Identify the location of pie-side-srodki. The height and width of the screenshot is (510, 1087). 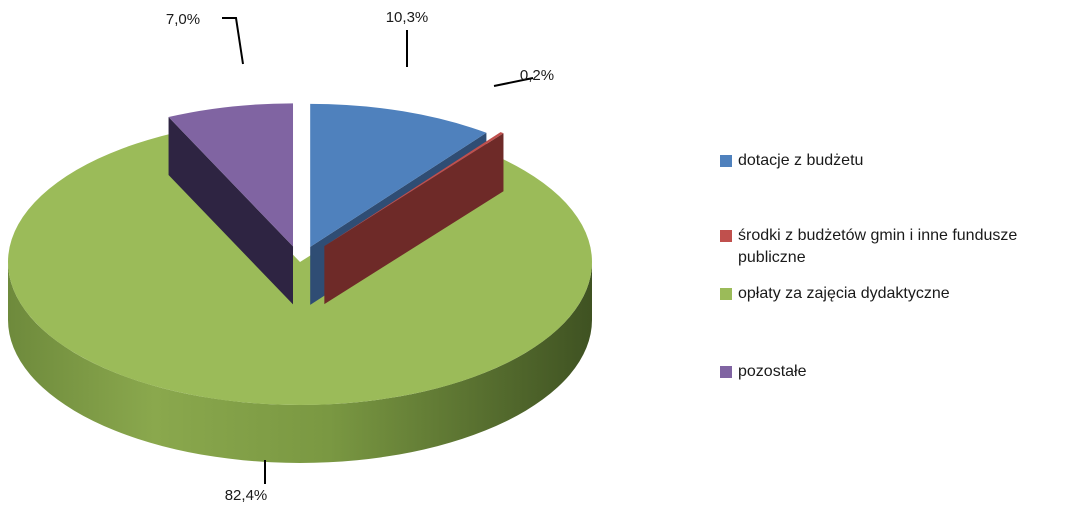
(414, 219).